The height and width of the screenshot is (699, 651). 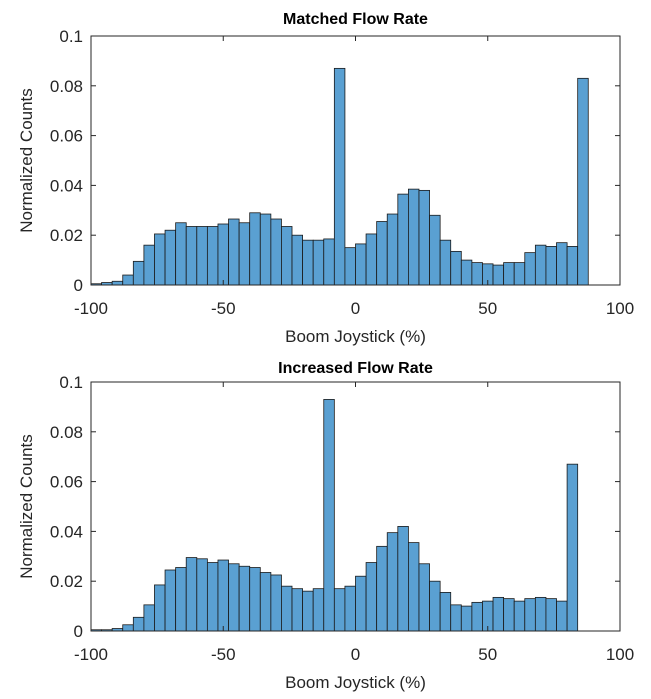 I want to click on y-tick-label: 0.06, so click(x=66, y=136).